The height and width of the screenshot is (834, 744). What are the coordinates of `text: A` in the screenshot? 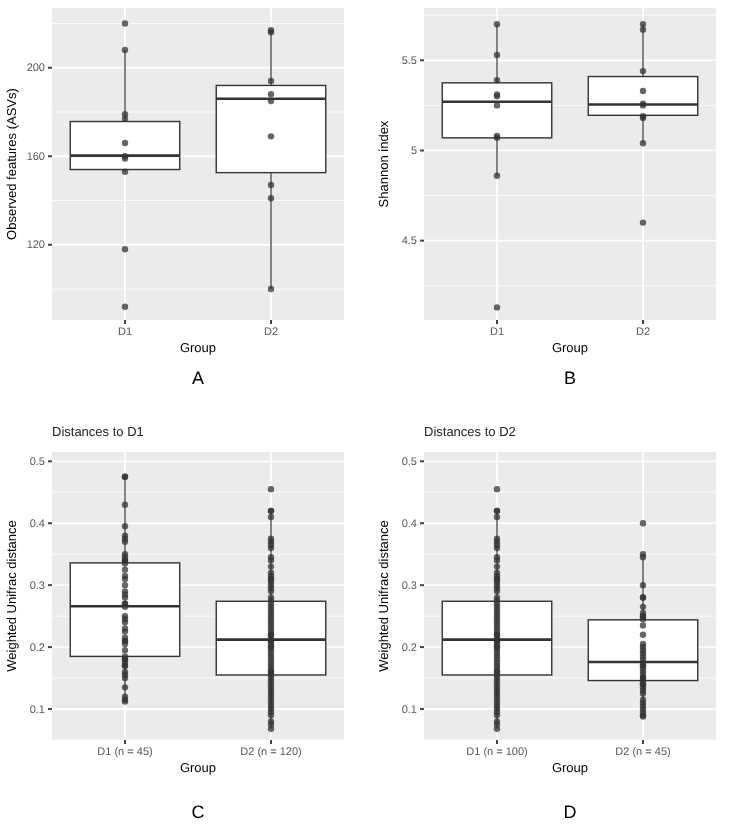 It's located at (198, 378).